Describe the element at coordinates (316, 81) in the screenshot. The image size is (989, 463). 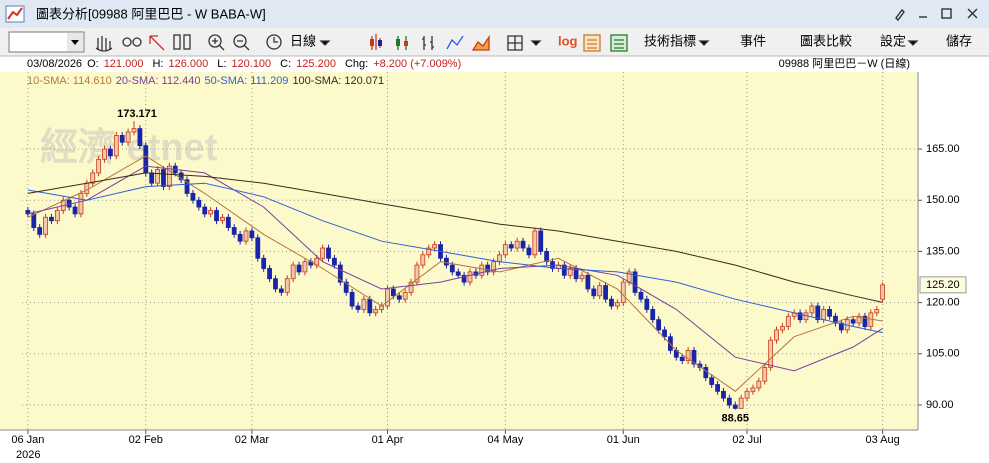
I see `legend-name: 100-SMA:` at that location.